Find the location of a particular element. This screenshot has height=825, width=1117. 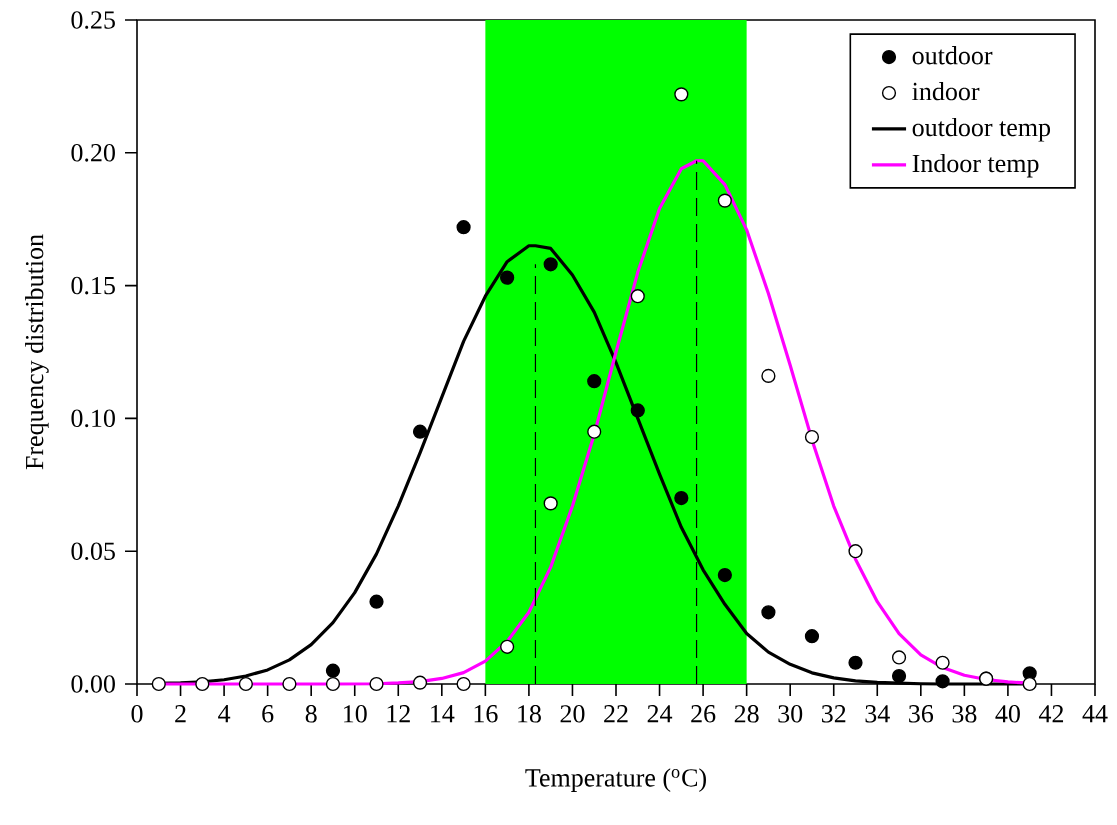

x-tick-label: 30 is located at coordinates (790, 714).